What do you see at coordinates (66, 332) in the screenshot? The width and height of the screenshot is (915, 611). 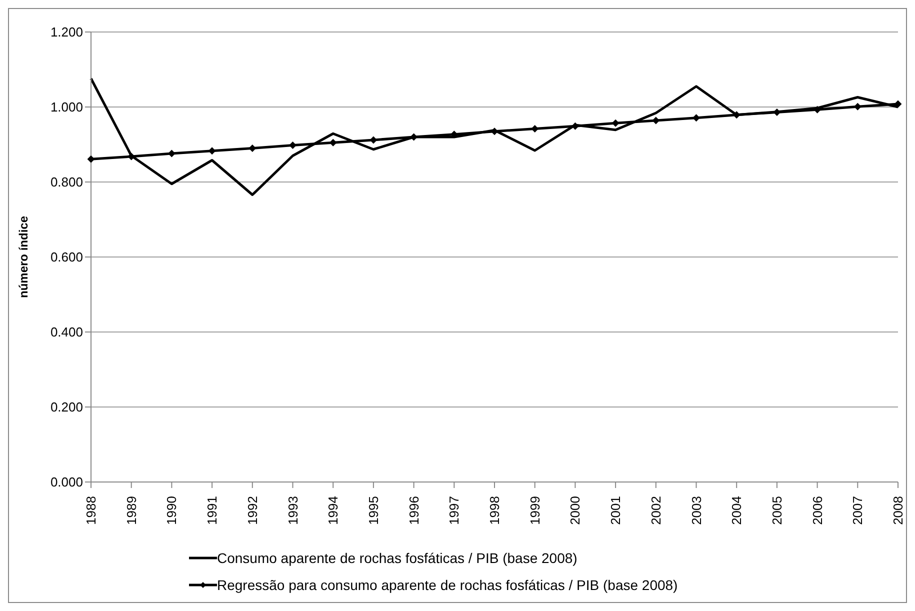 I see `y-tick-label: 0.400` at bounding box center [66, 332].